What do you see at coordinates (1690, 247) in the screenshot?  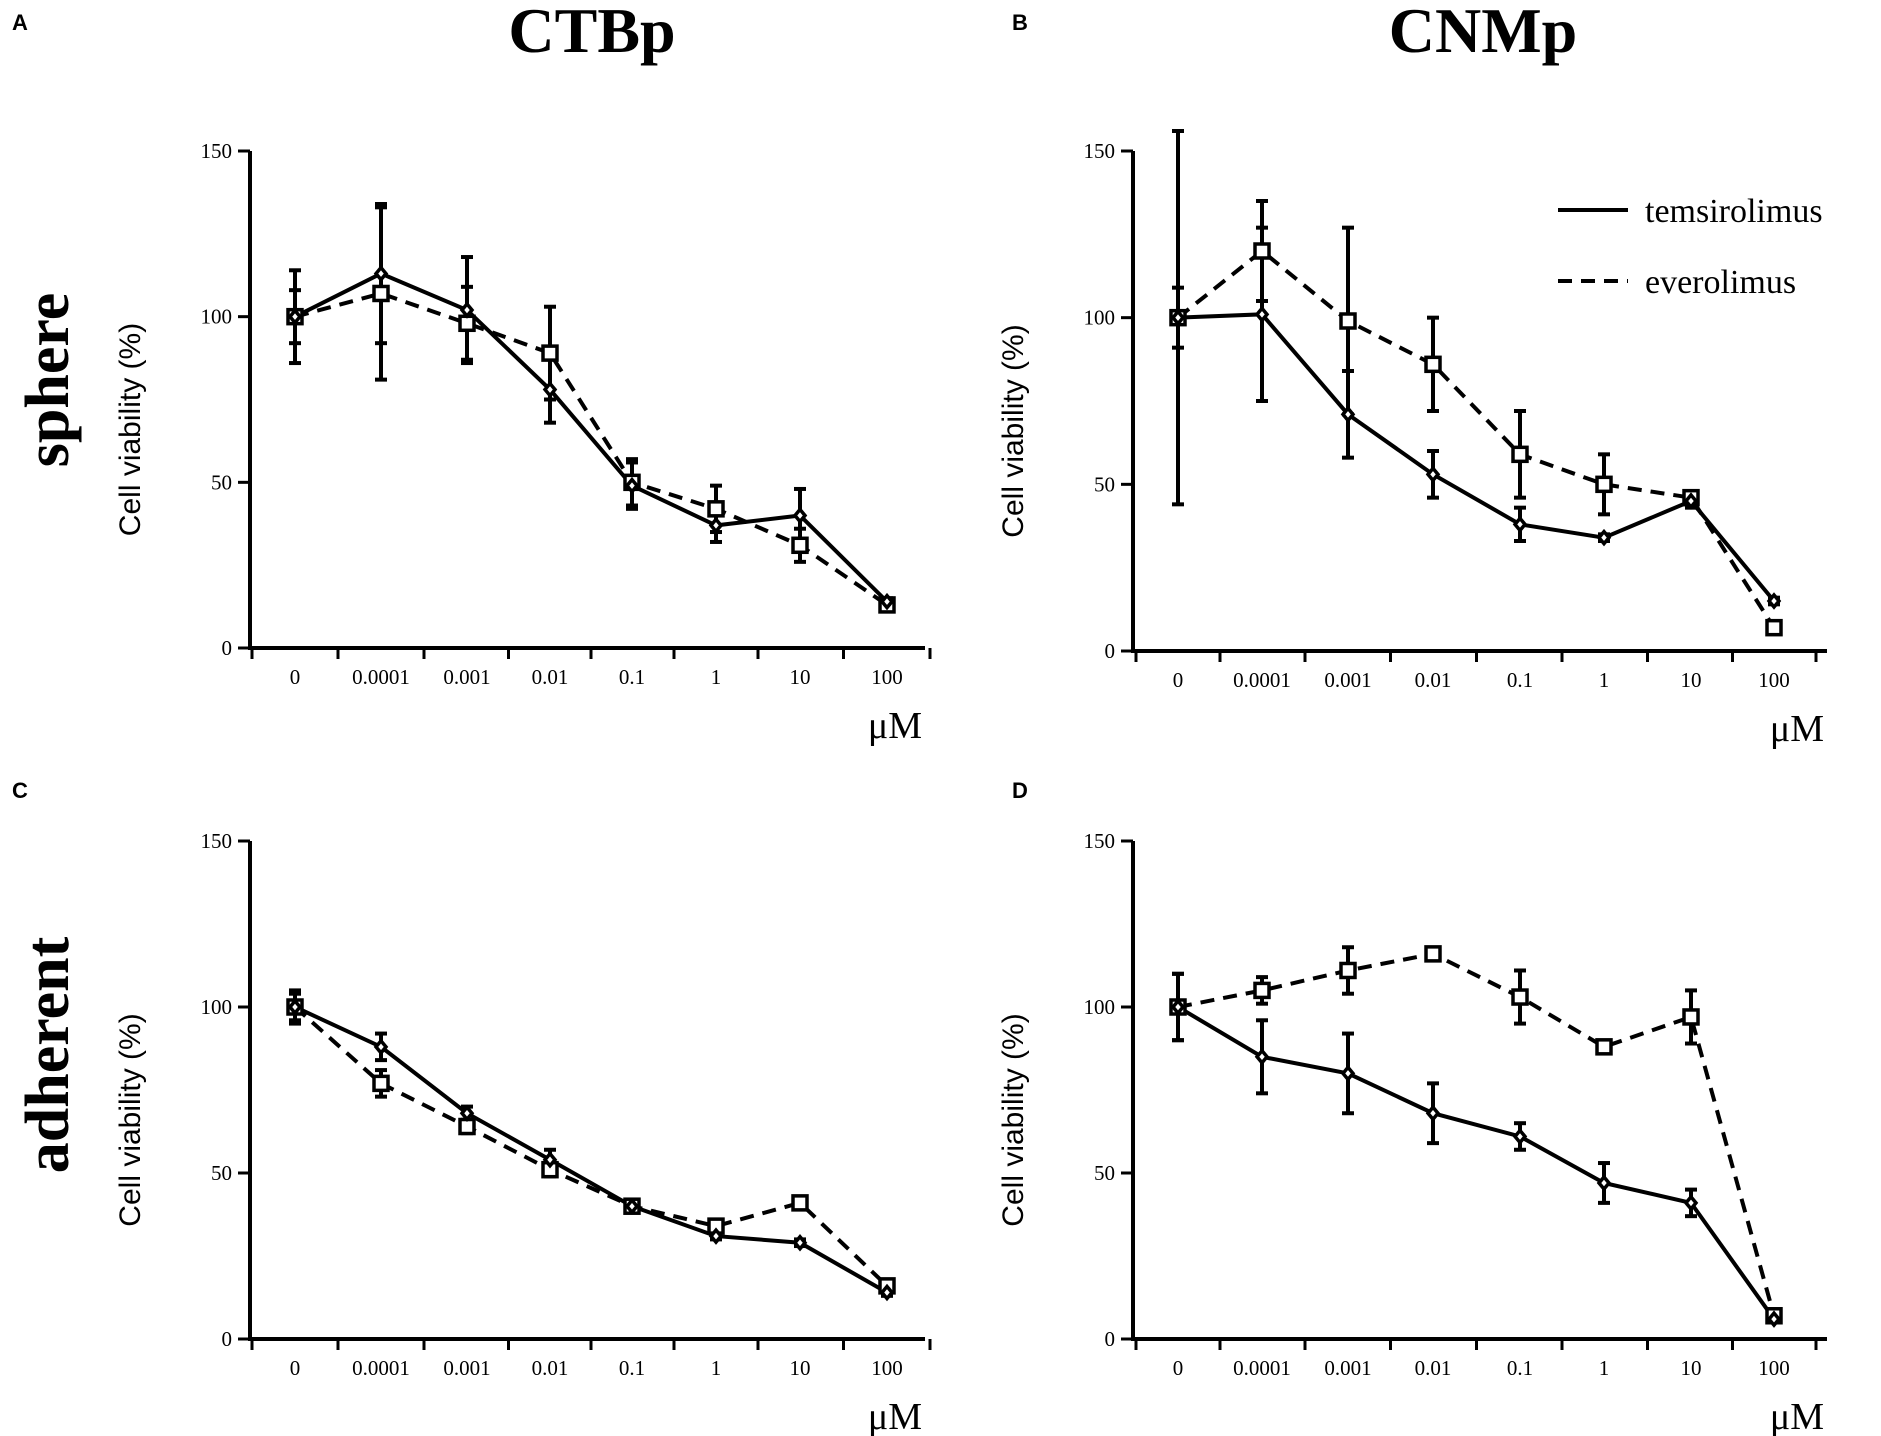 I see `legend: temsirolimus everolimus` at bounding box center [1690, 247].